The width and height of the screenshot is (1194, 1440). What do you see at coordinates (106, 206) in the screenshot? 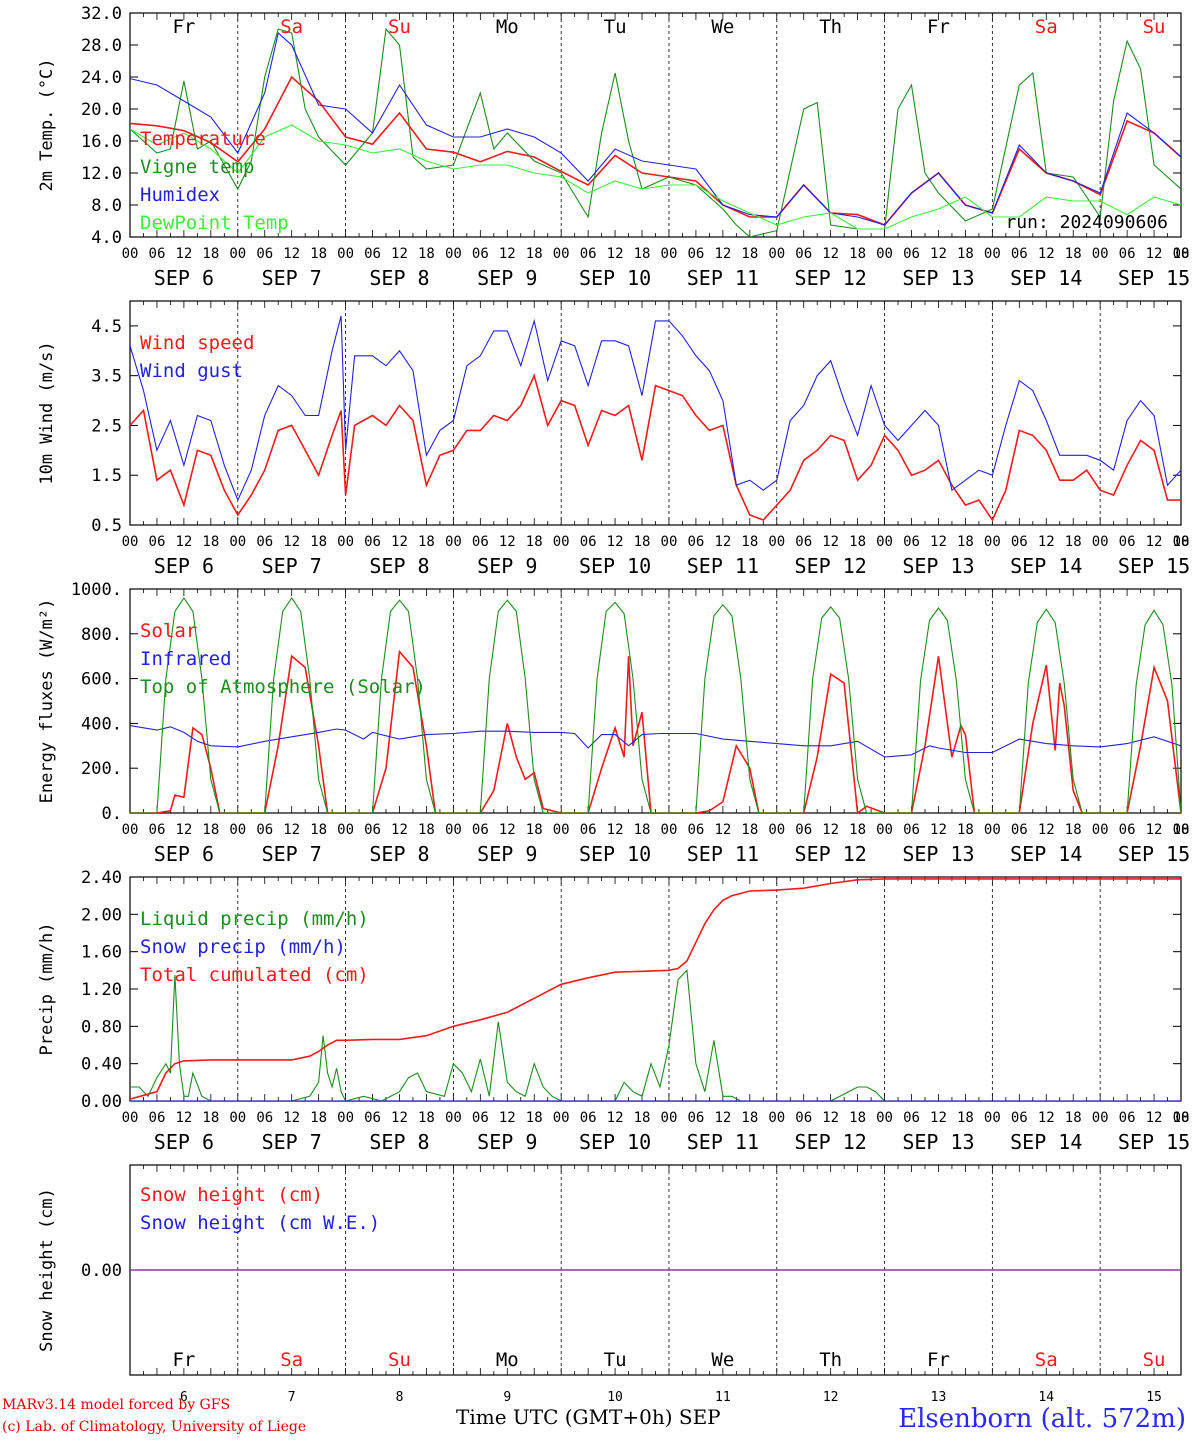
I see `y-tick-label: 8.0` at bounding box center [106, 206].